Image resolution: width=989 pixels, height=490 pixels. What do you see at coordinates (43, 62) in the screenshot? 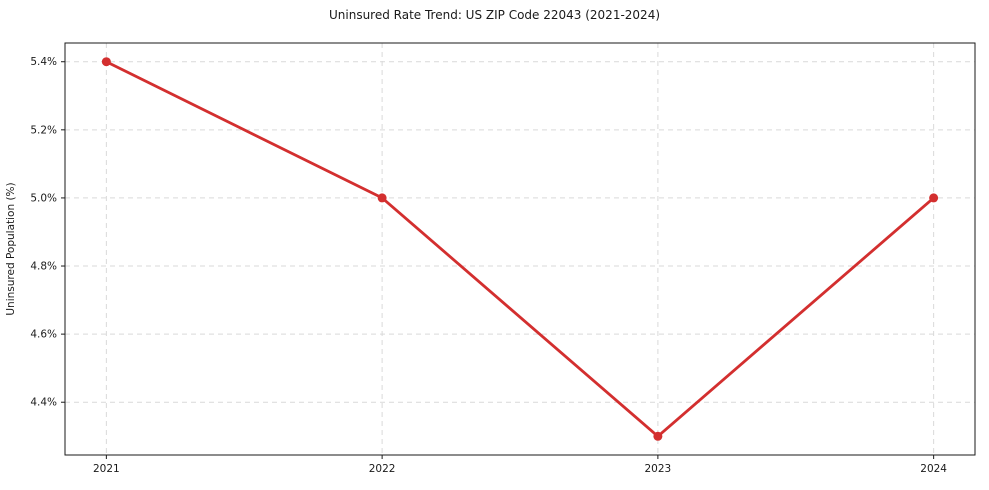
I see `y-tick-label: 5.4%` at bounding box center [43, 62].